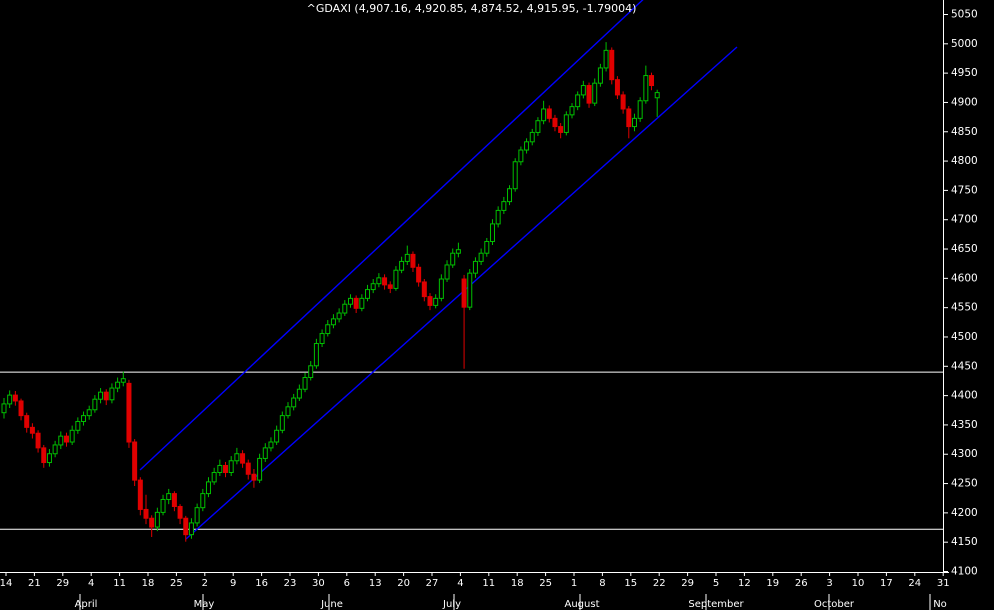 This screenshot has width=994, height=610. What do you see at coordinates (964, 454) in the screenshot?
I see `y-axis-label: 4300` at bounding box center [964, 454].